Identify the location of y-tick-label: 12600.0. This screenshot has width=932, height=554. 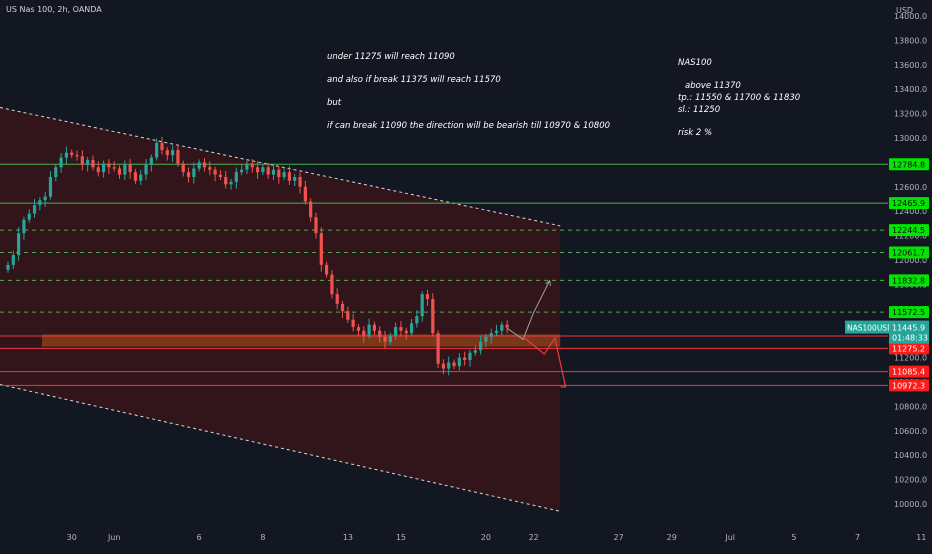
(910, 187).